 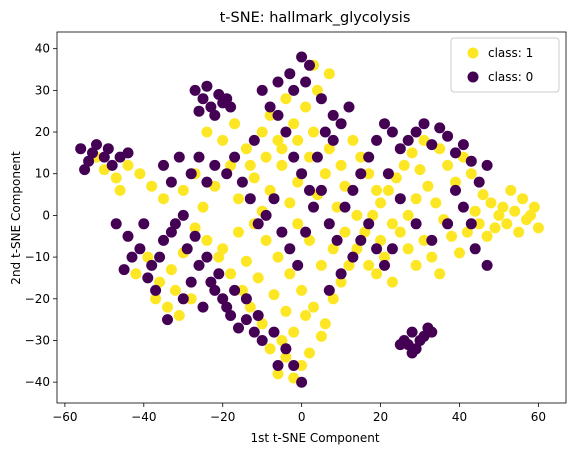 What do you see at coordinates (315, 18) in the screenshot?
I see `chart-title: t-SNE: hallmark_glycolysis` at bounding box center [315, 18].